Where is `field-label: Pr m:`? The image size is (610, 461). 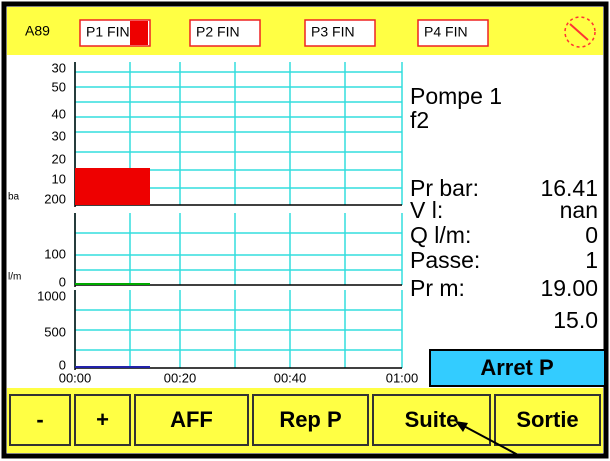
field-label: Pr m: is located at coordinates (437, 288).